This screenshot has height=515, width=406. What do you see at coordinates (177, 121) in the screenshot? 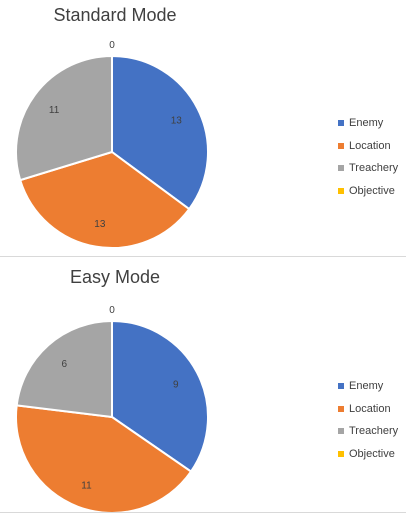
I see `data-label-enemy: 13` at bounding box center [177, 121].